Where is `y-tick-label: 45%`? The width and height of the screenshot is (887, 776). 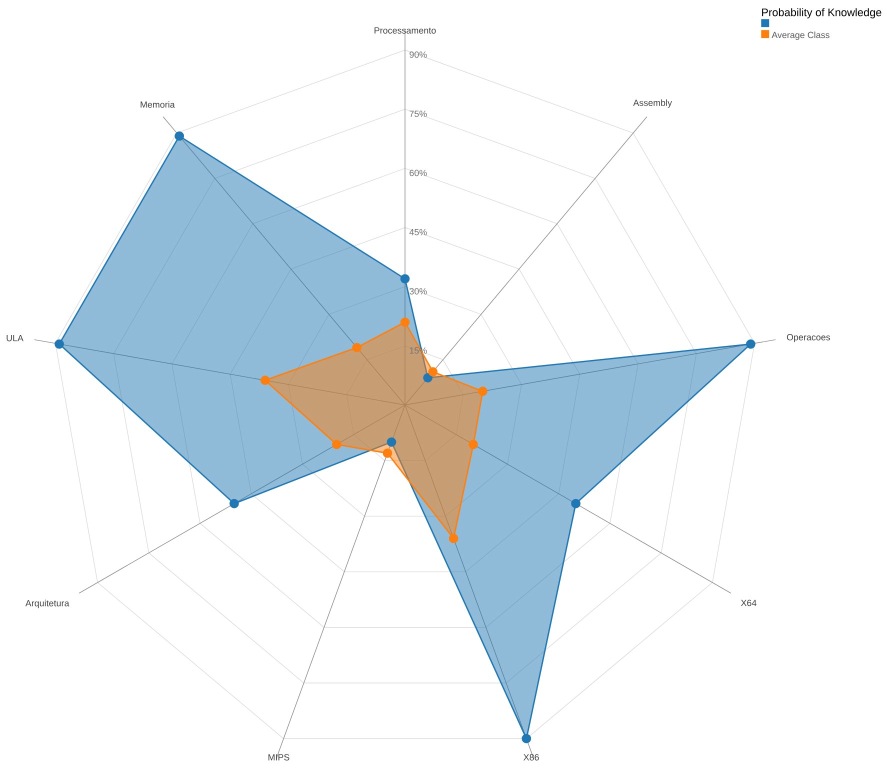
y-tick-label: 45% is located at coordinates (418, 232).